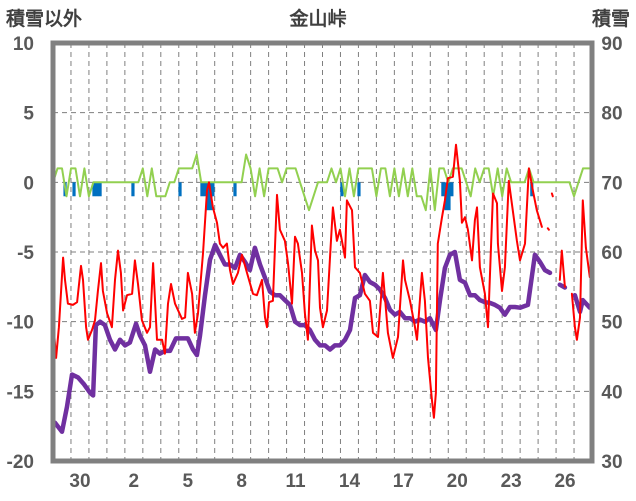  What do you see at coordinates (511, 481) in the screenshot?
I see `x-tick-label: 23` at bounding box center [511, 481].